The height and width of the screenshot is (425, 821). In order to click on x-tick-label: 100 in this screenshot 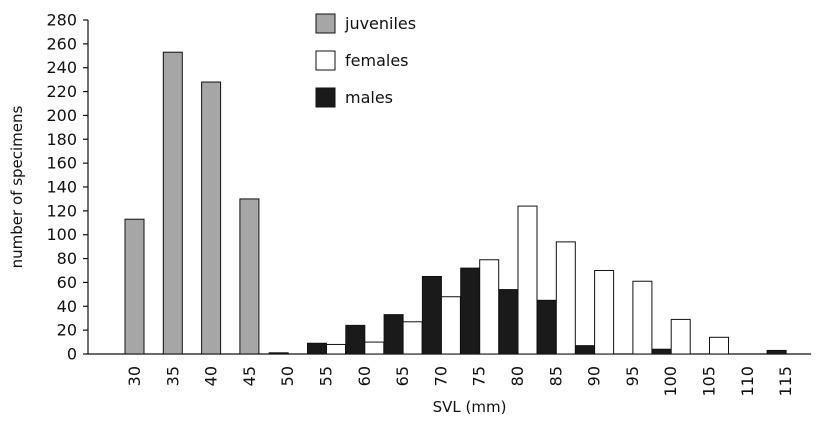, I will do `click(670, 381)`.